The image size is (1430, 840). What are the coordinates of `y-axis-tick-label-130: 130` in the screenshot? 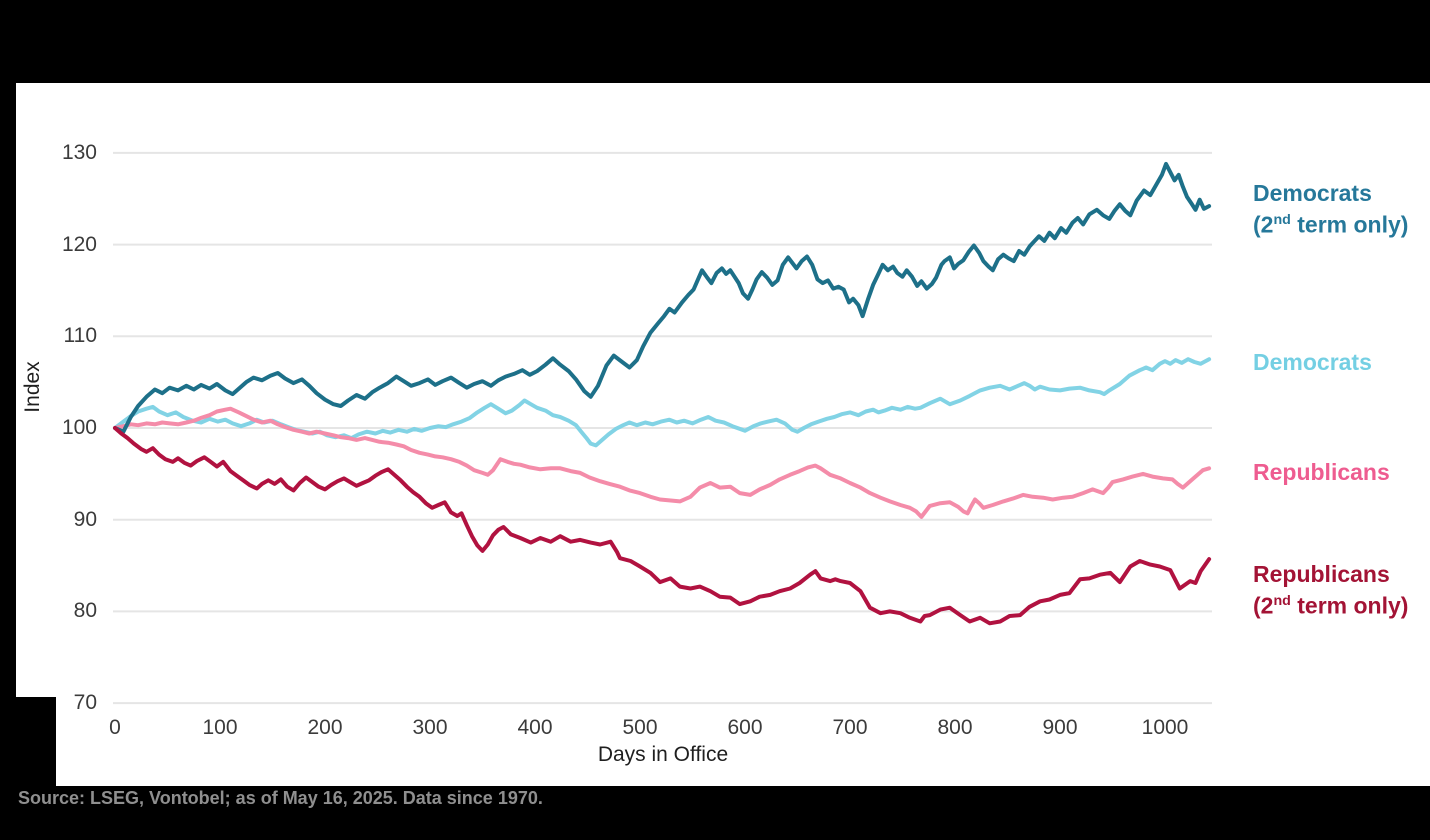 It's located at (79, 152).